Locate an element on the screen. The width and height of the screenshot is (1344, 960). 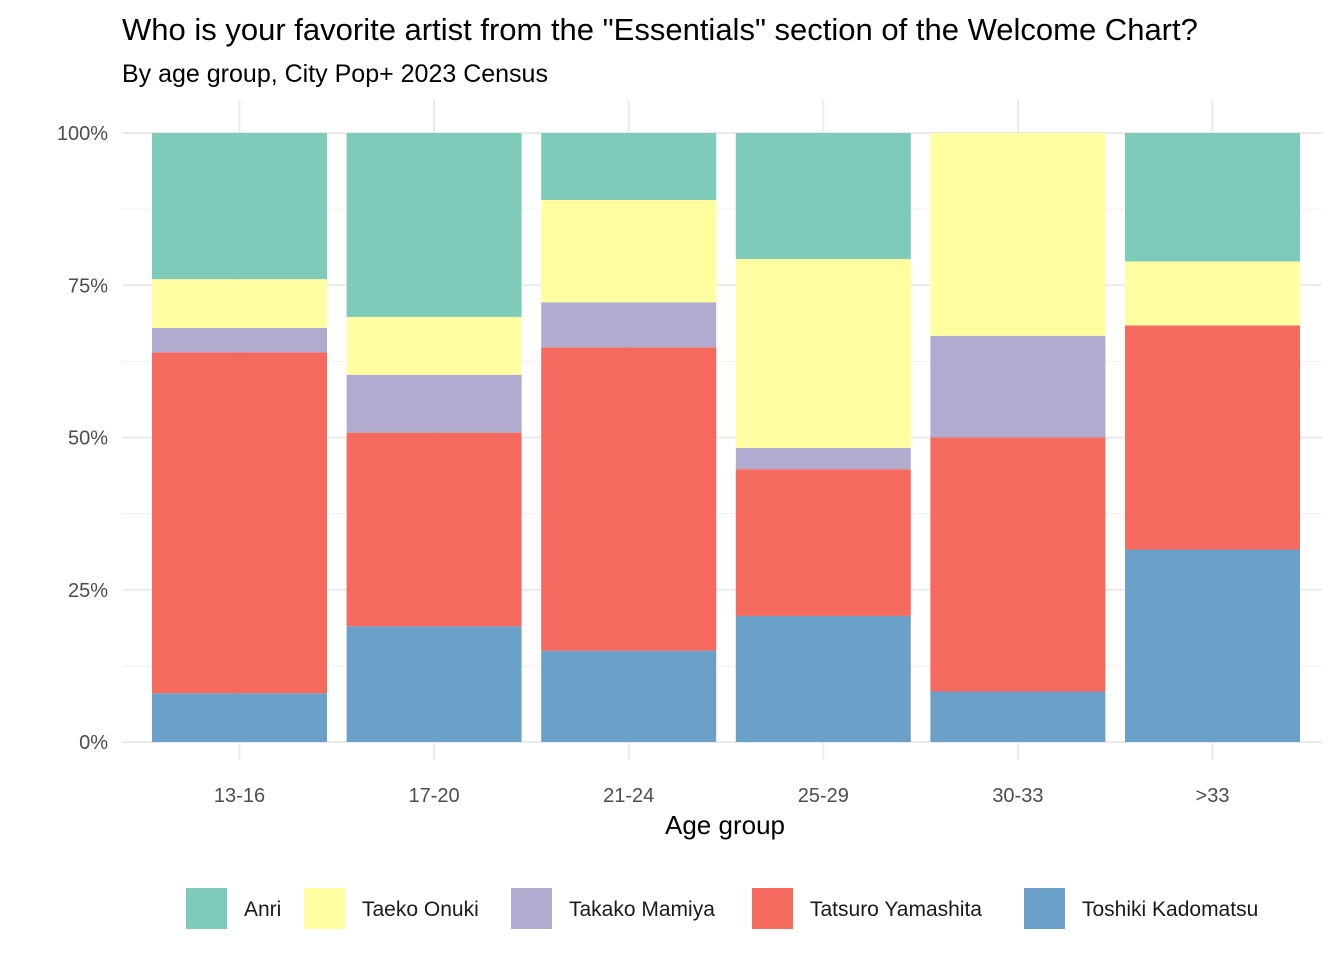
x-axis-ticks: 13-16 17-20 21-24 25-29 30-33 >33 is located at coordinates (722, 796).